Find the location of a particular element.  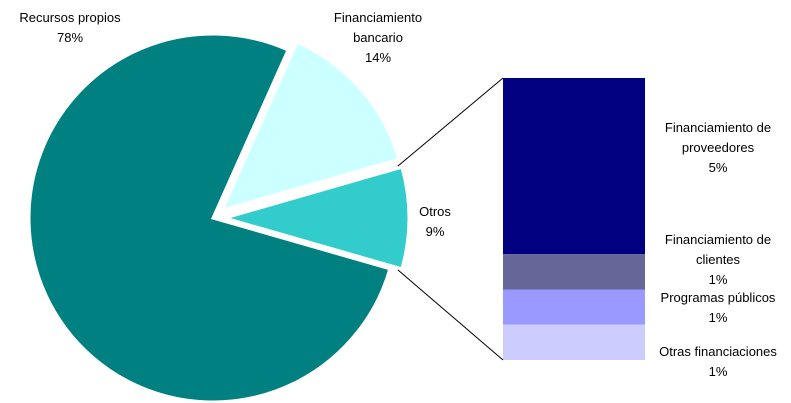

label-value: 78% is located at coordinates (70, 37).